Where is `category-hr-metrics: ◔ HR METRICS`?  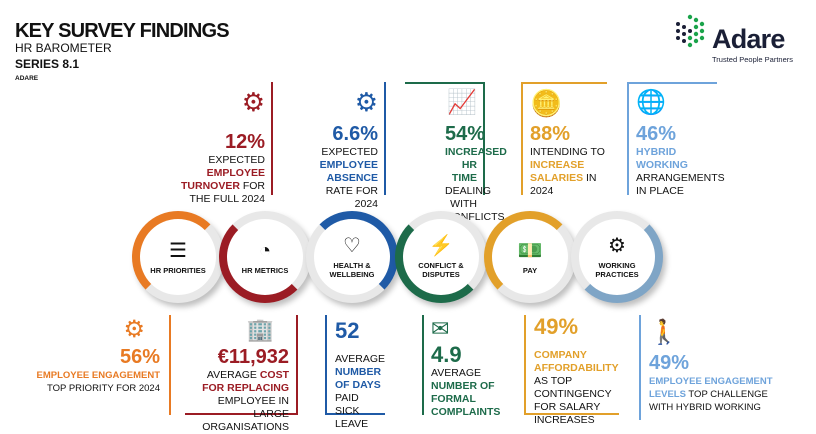
category-hr-metrics: ◔ HR METRICS is located at coordinates (265, 257).